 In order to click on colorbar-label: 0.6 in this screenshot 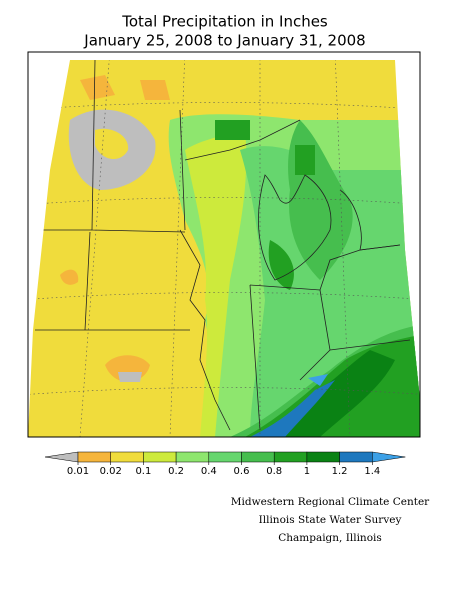, I will do `click(242, 471)`.